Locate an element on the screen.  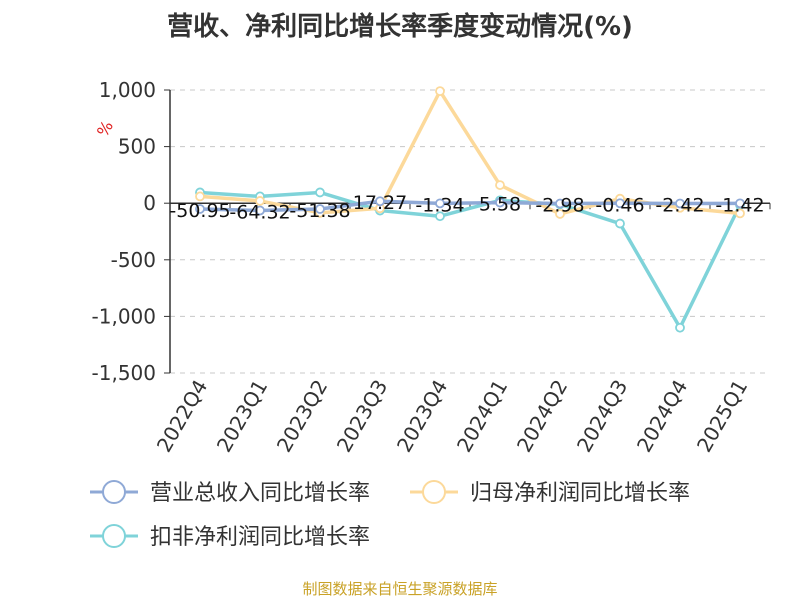
data-label: -0.46 is located at coordinates (619, 205).